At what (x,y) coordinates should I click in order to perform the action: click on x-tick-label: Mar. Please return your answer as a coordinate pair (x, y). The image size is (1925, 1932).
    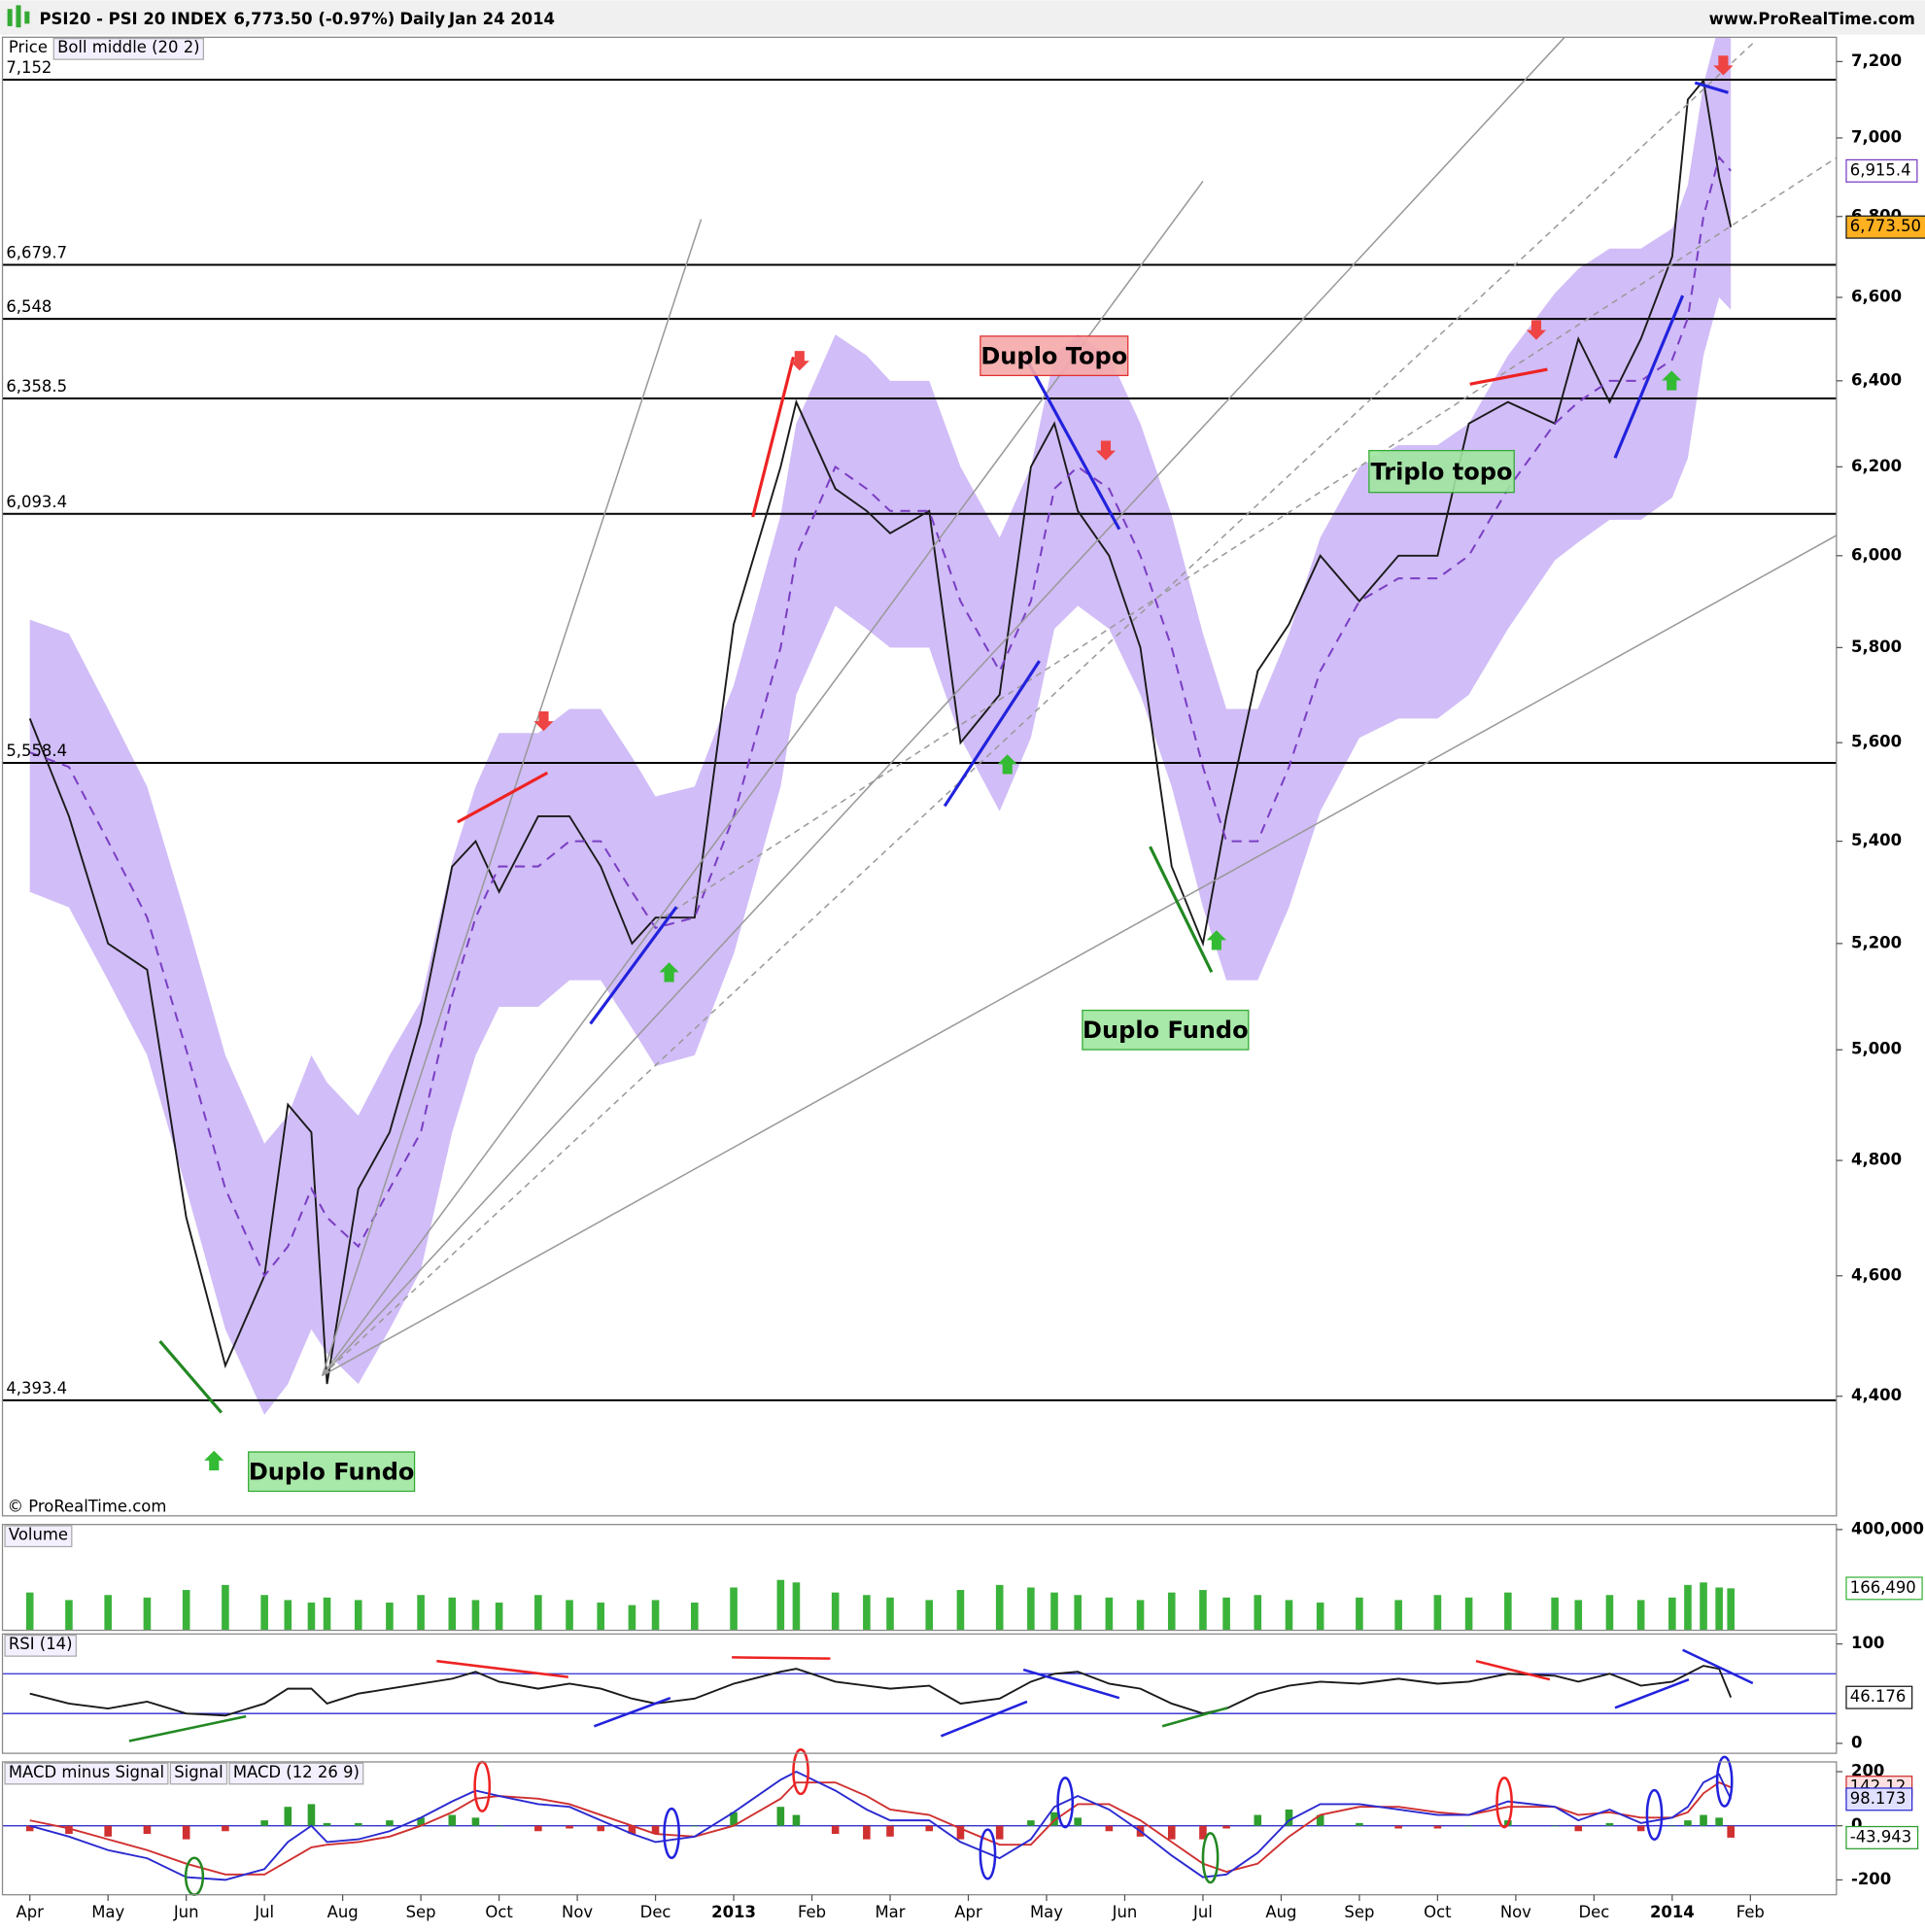
    Looking at the image, I should click on (891, 1912).